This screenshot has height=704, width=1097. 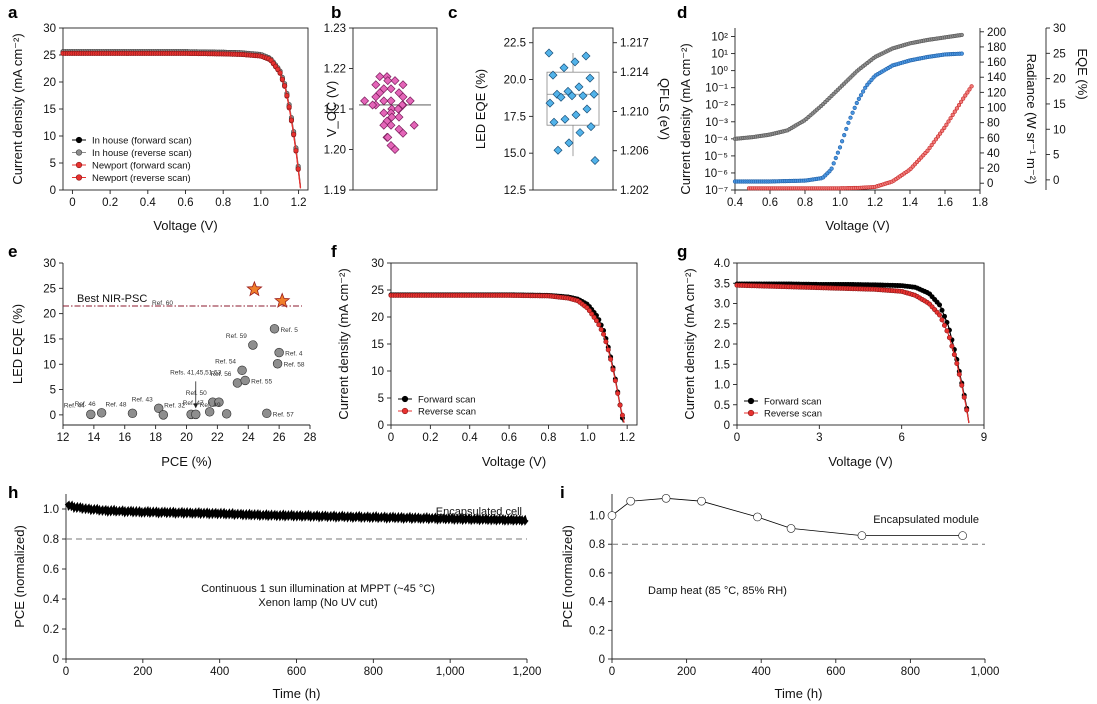 What do you see at coordinates (515, 117) in the screenshot?
I see `y-tick-label: 17.5` at bounding box center [515, 117].